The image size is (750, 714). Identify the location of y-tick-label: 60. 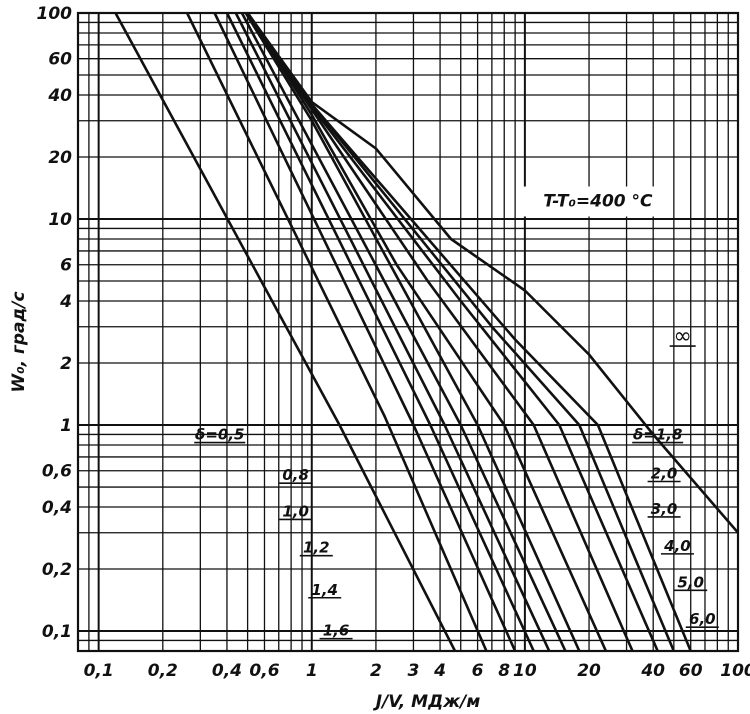
(60, 60).